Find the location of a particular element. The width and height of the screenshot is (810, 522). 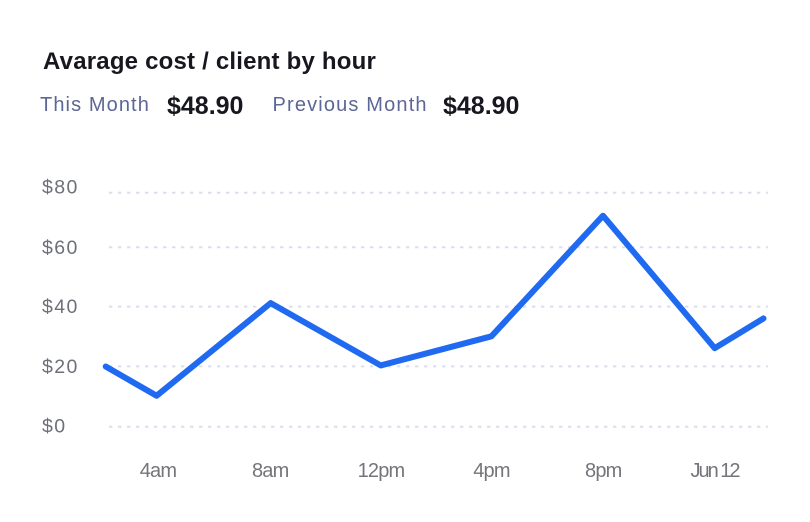

svg-text: $0 is located at coordinates (54, 426).